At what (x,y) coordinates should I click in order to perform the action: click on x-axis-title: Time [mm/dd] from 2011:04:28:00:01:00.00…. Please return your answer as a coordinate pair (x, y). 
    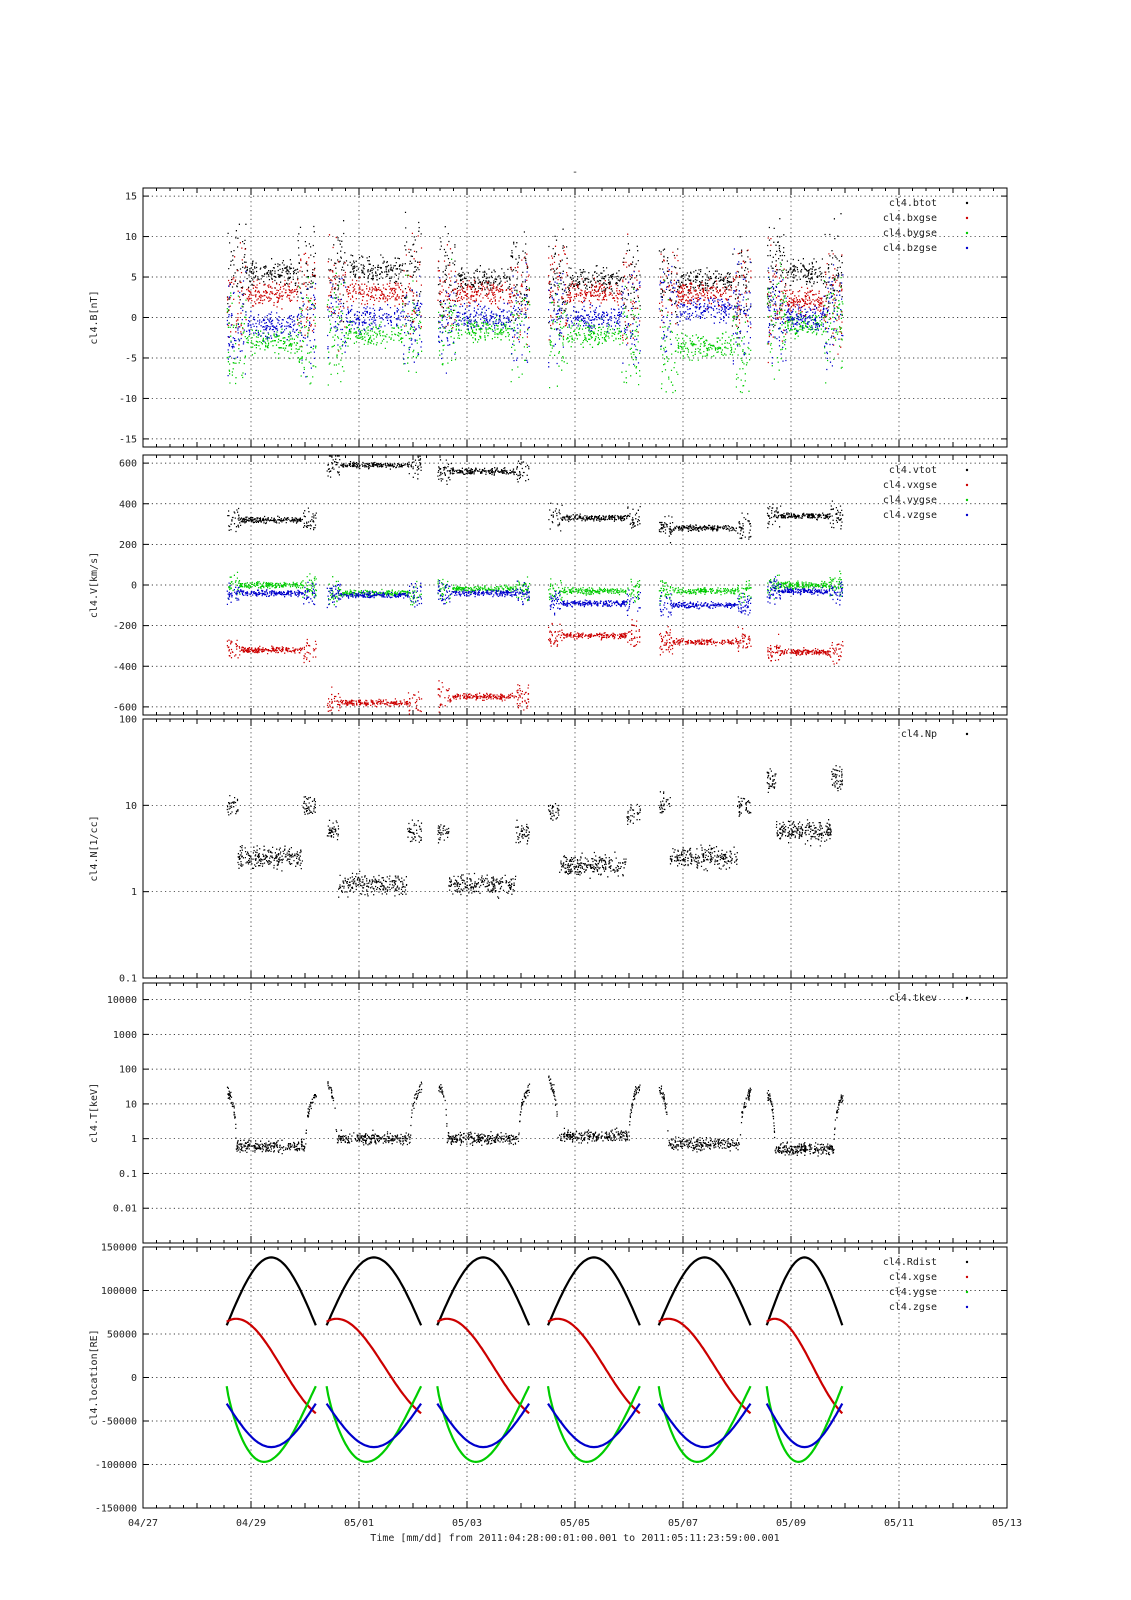
    Looking at the image, I should click on (574, 1538).